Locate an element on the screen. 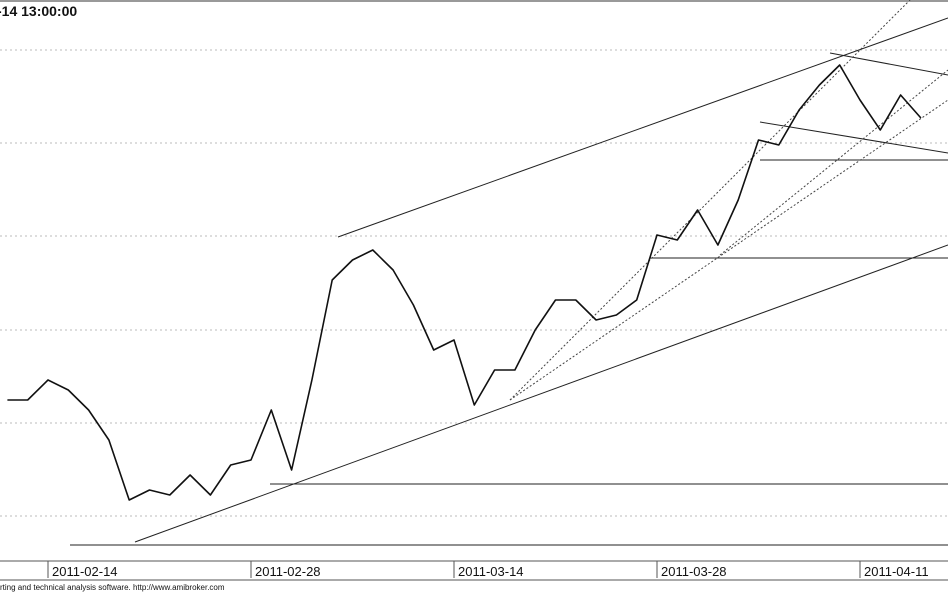  x-tick-label: 2011-03-28 is located at coordinates (694, 571).